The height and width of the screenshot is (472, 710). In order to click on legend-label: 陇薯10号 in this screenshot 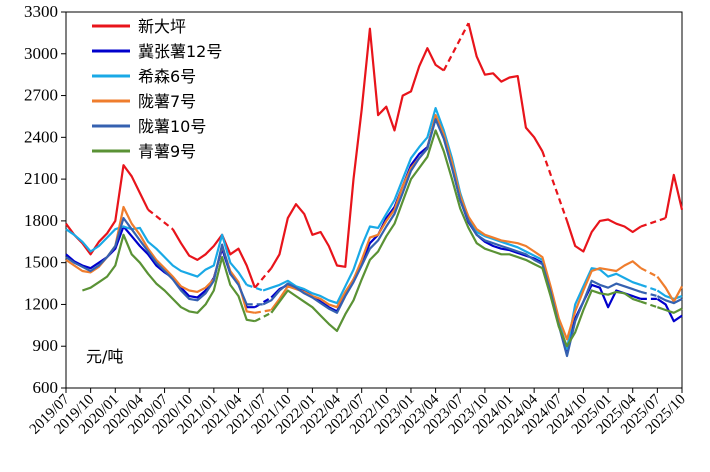, I will do `click(172, 126)`.